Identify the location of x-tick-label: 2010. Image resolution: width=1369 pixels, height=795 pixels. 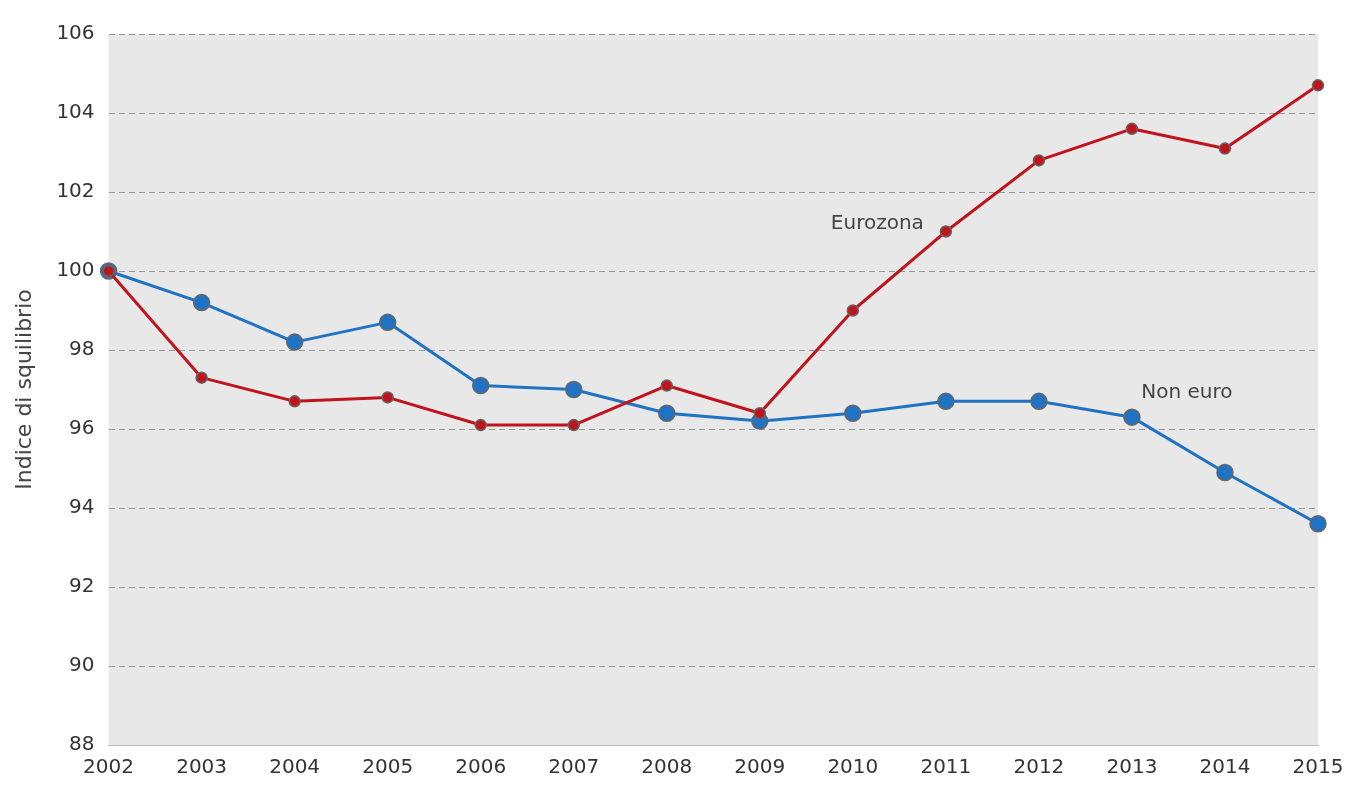
(853, 766).